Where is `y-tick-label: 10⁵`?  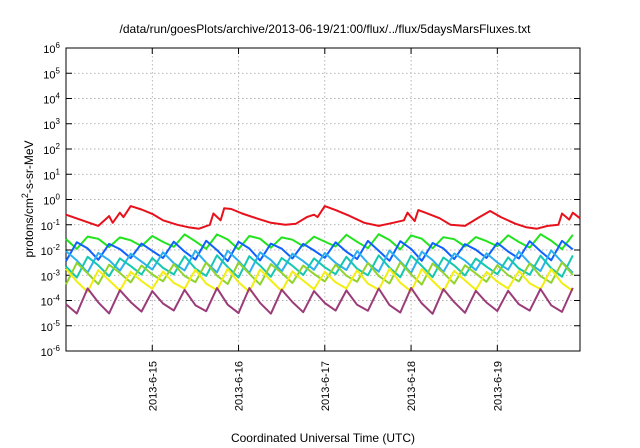
y-tick-label: 10⁵ is located at coordinates (51, 73).